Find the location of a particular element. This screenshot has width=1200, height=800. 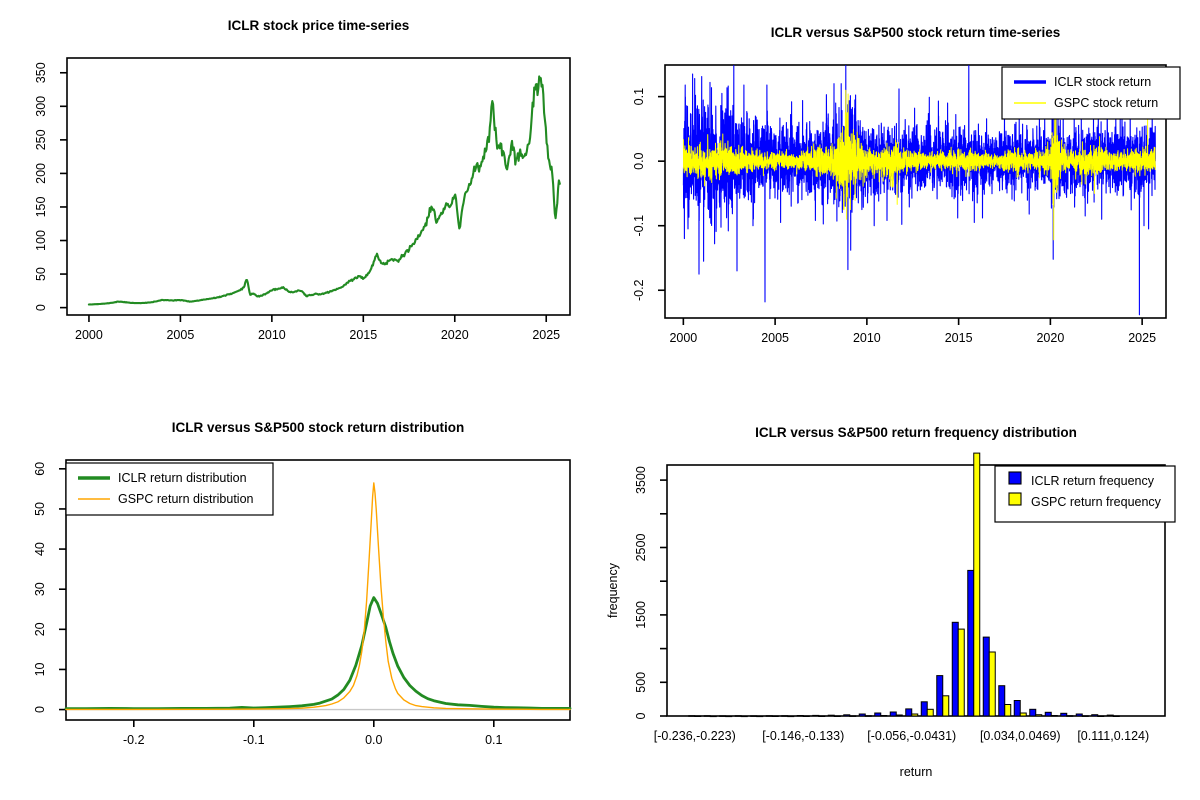

y-tick-label: 1500 is located at coordinates (641, 615).